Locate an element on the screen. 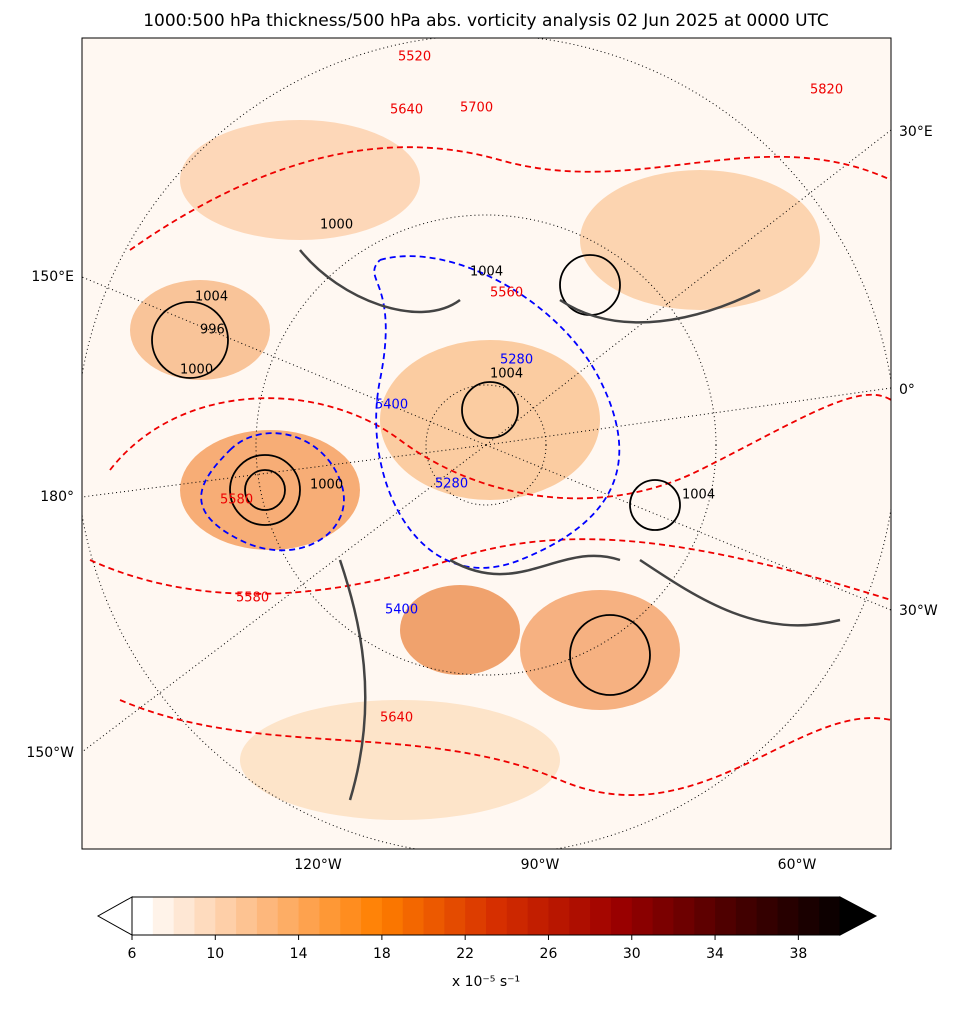 This screenshot has height=1009, width=961. contour-label: 5520 is located at coordinates (414, 57).